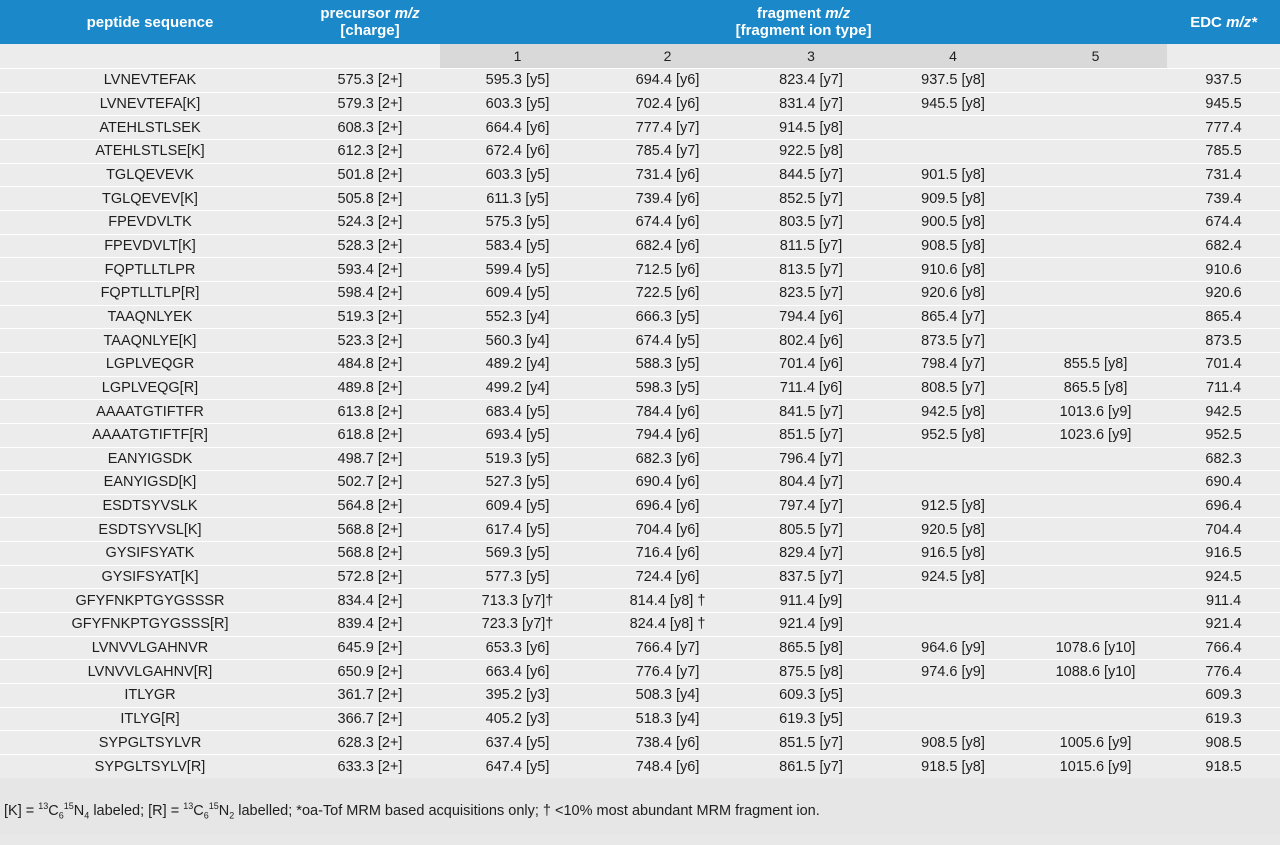 This screenshot has width=1280, height=845. I want to click on table-cell: 814.4 [y8] †, so click(667, 600).